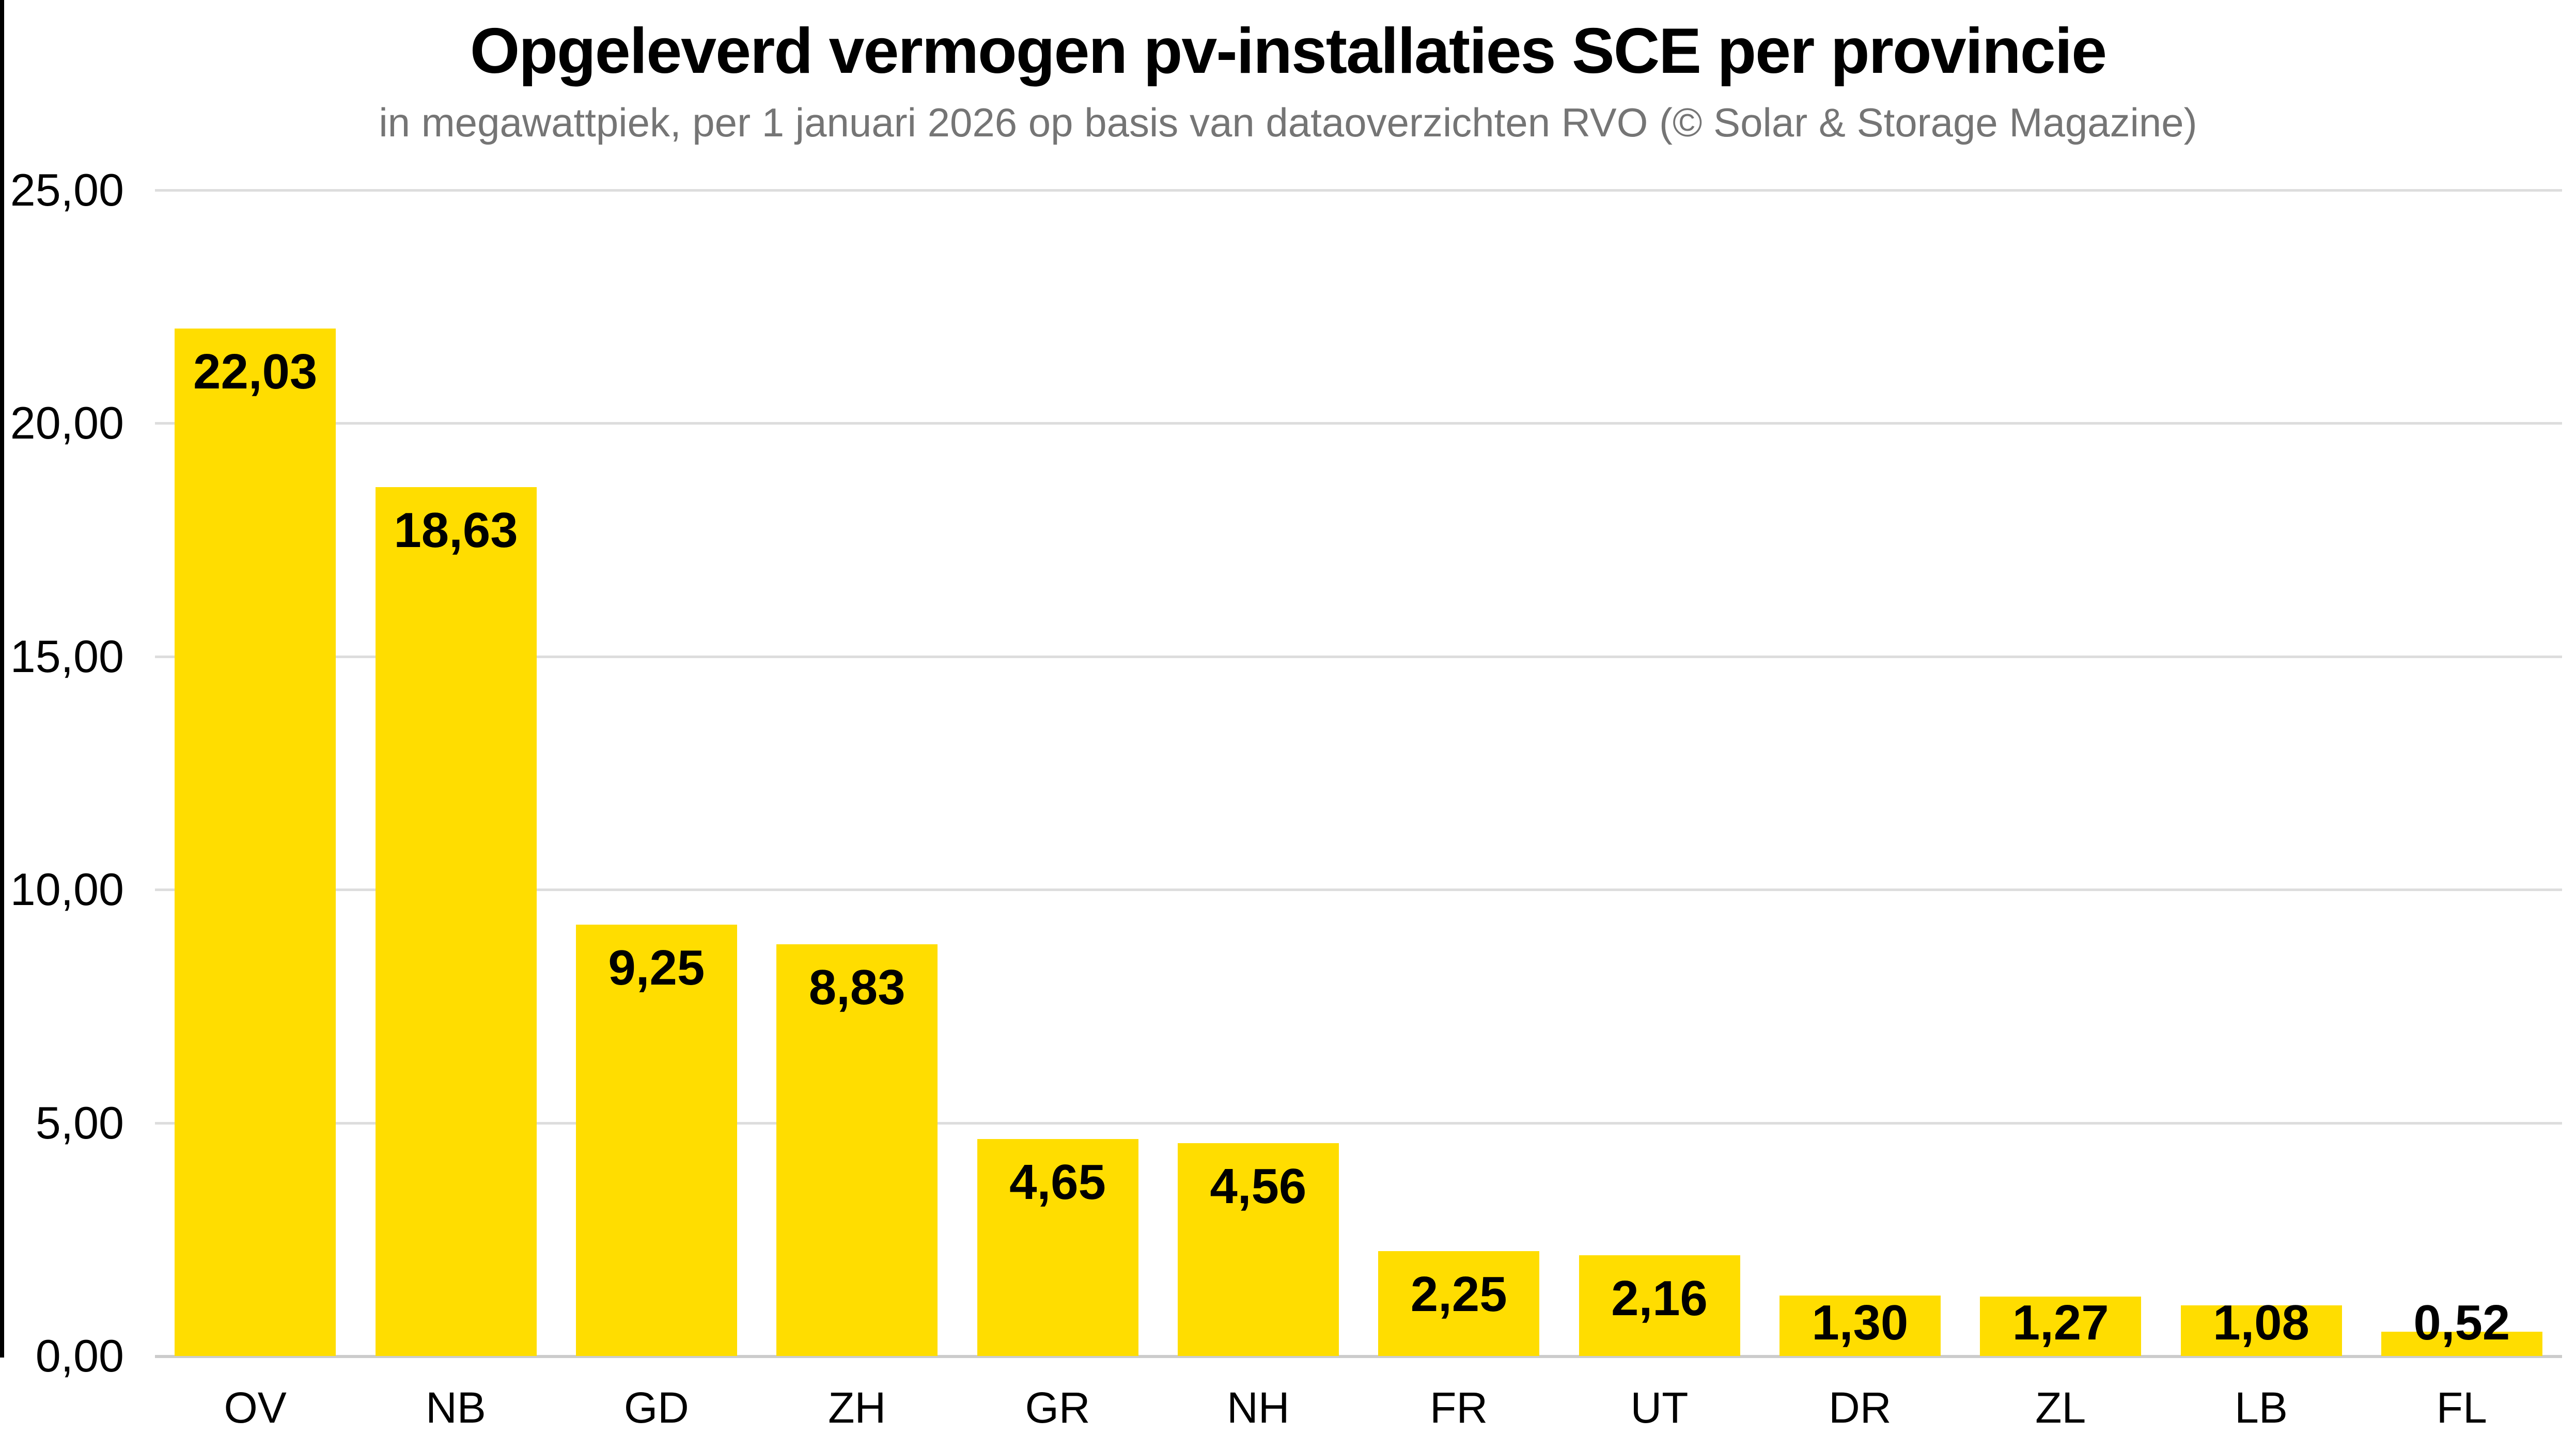 This screenshot has height=1450, width=2576. Describe the element at coordinates (1659, 1298) in the screenshot. I see `bar-value-label: 2,16` at that location.